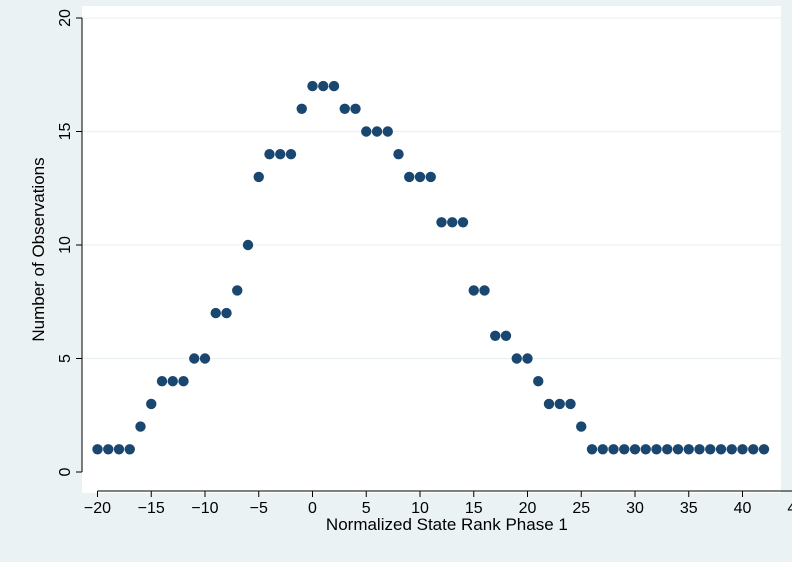 The width and height of the screenshot is (792, 562). What do you see at coordinates (366, 508) in the screenshot?
I see `x-tick-label: 5` at bounding box center [366, 508].